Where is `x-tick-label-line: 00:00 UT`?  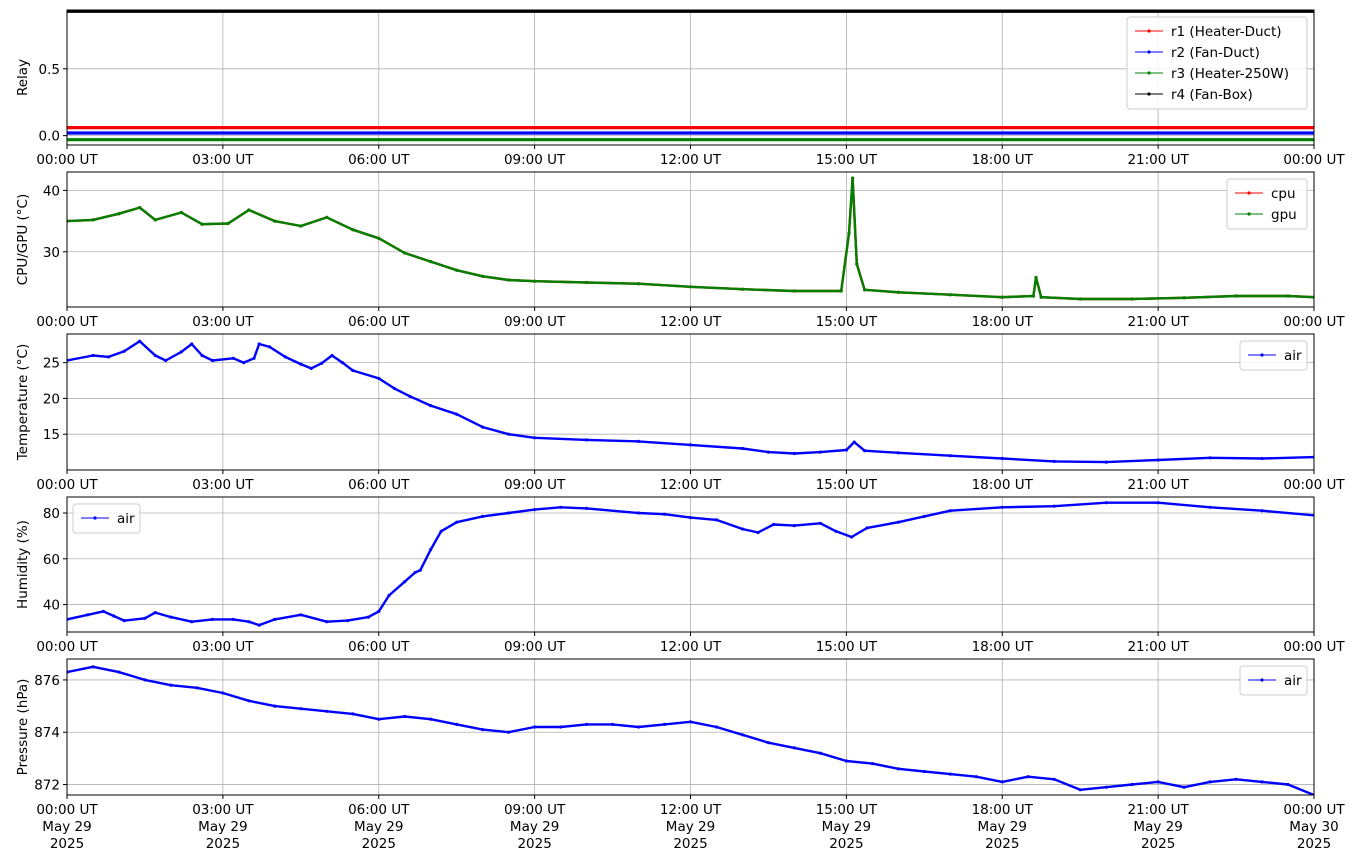
x-tick-label-line: 00:00 UT is located at coordinates (67, 160).